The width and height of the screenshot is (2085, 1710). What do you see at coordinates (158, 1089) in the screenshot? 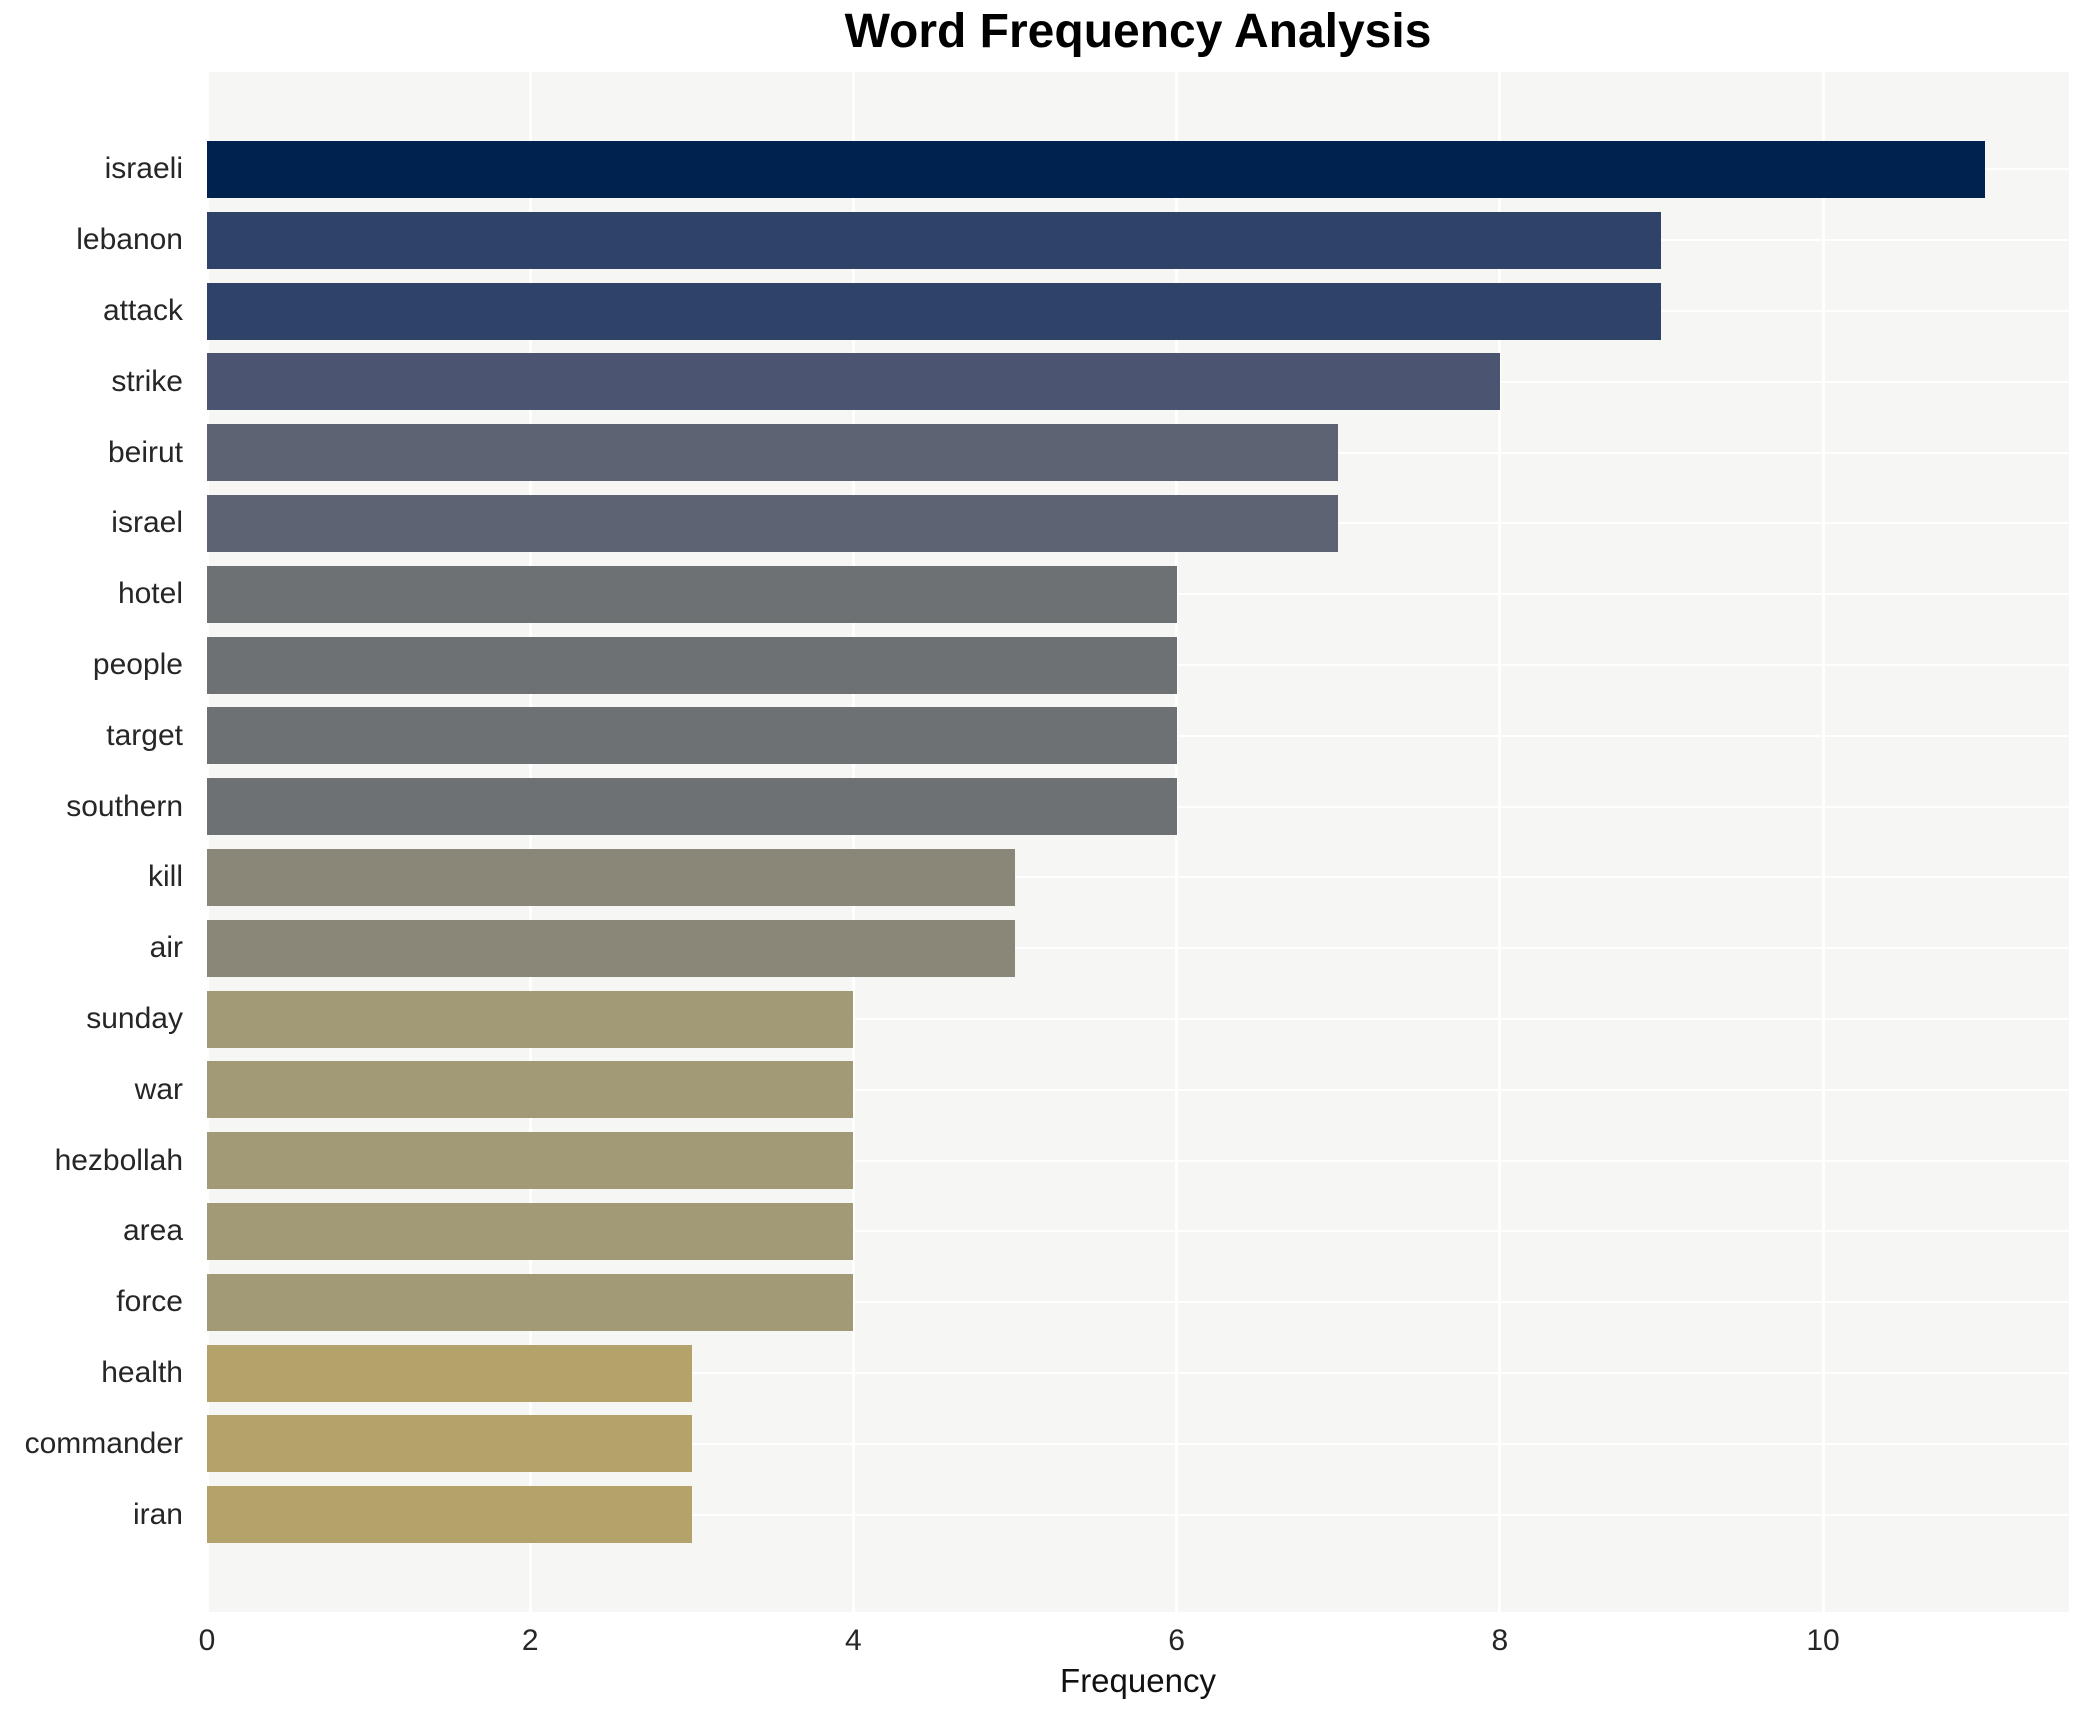
I see `y-tick-label-war: war` at bounding box center [158, 1089].